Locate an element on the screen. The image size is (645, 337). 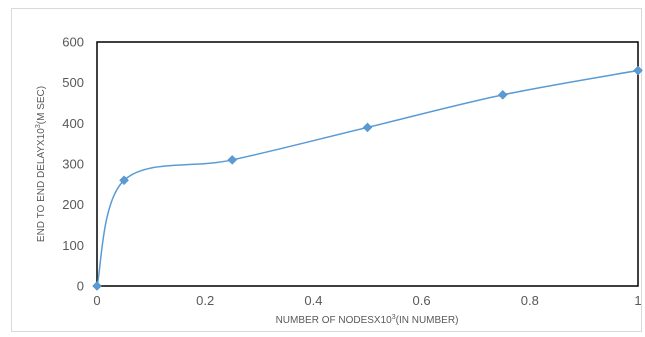
y-axis-title-main: END TO END DELAYX10 is located at coordinates (41, 185).